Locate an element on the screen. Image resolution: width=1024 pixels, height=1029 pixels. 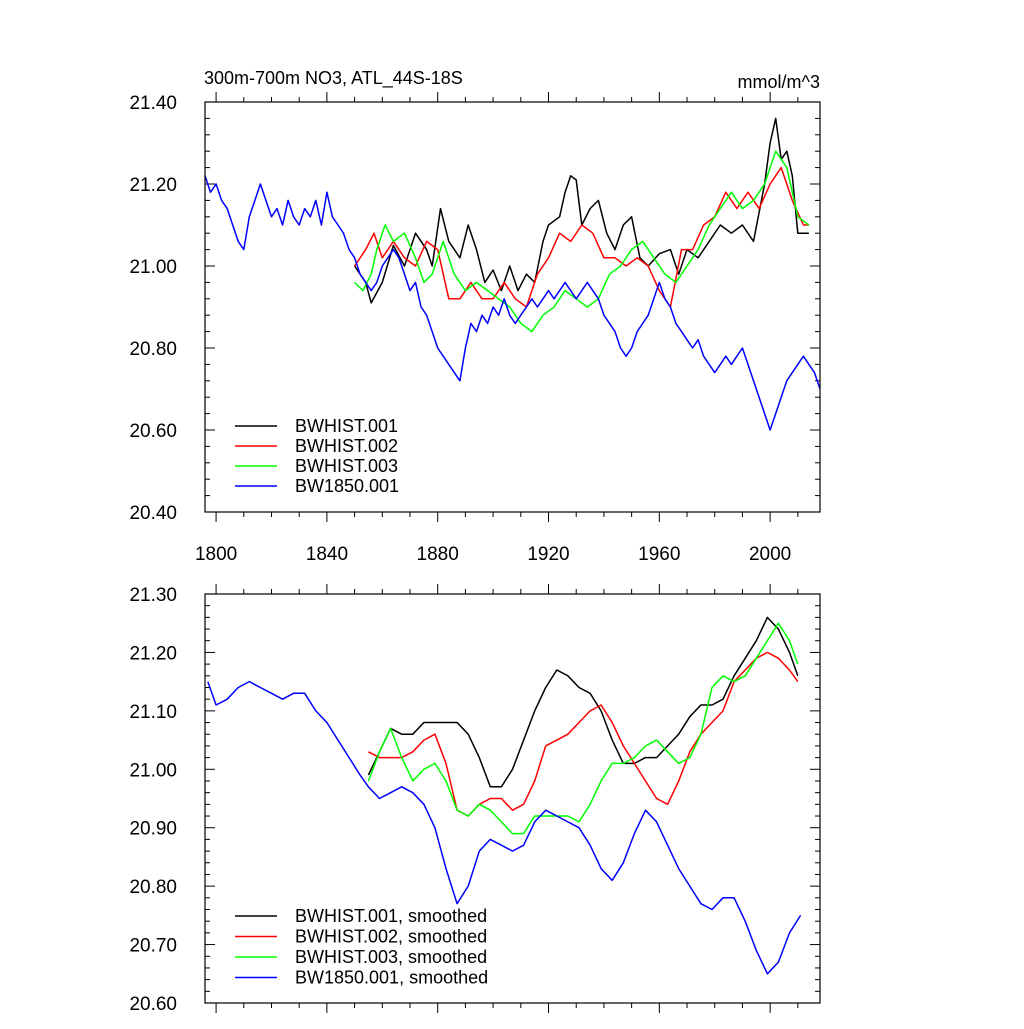
y-tick-label: 21.40 is located at coordinates (153, 103).